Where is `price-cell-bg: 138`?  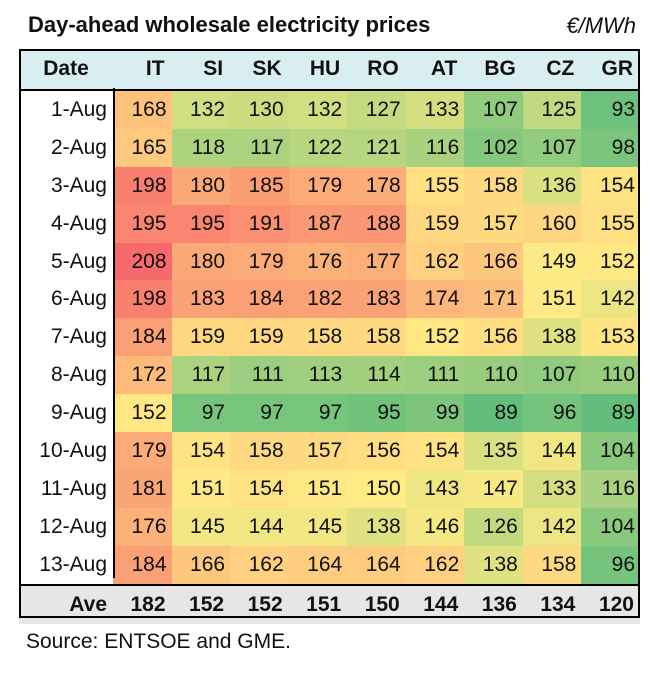 price-cell-bg: 138 is located at coordinates (493, 565).